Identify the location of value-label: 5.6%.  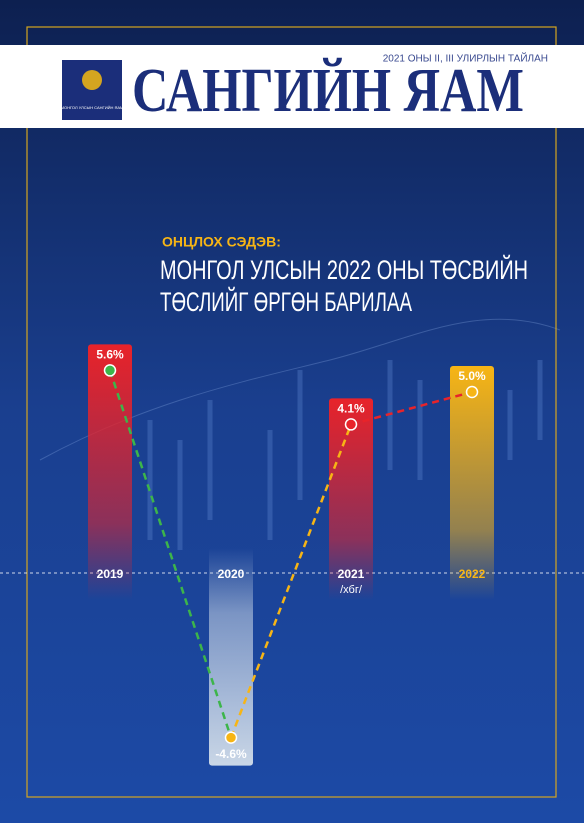
(110, 355).